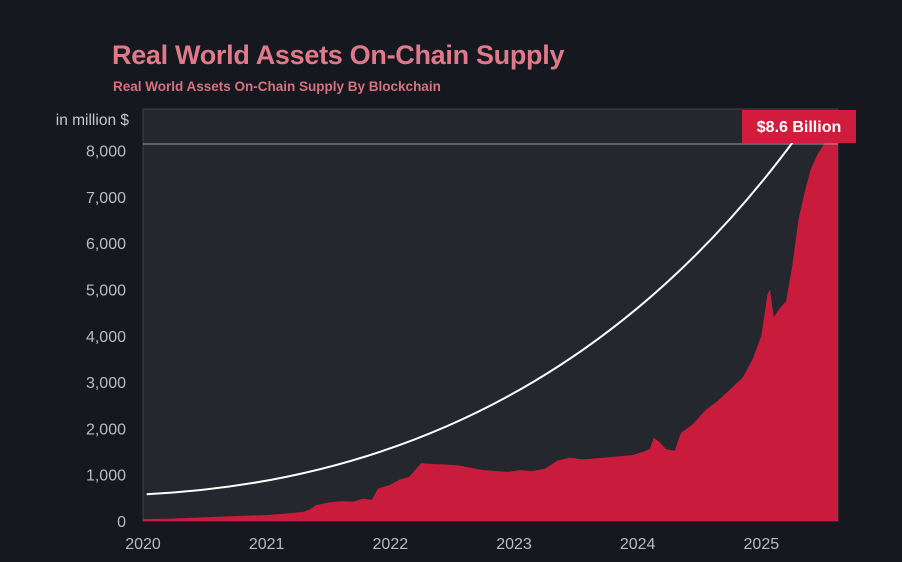 This screenshot has height=562, width=902. What do you see at coordinates (93, 120) in the screenshot?
I see `y-axis-label: in million $` at bounding box center [93, 120].